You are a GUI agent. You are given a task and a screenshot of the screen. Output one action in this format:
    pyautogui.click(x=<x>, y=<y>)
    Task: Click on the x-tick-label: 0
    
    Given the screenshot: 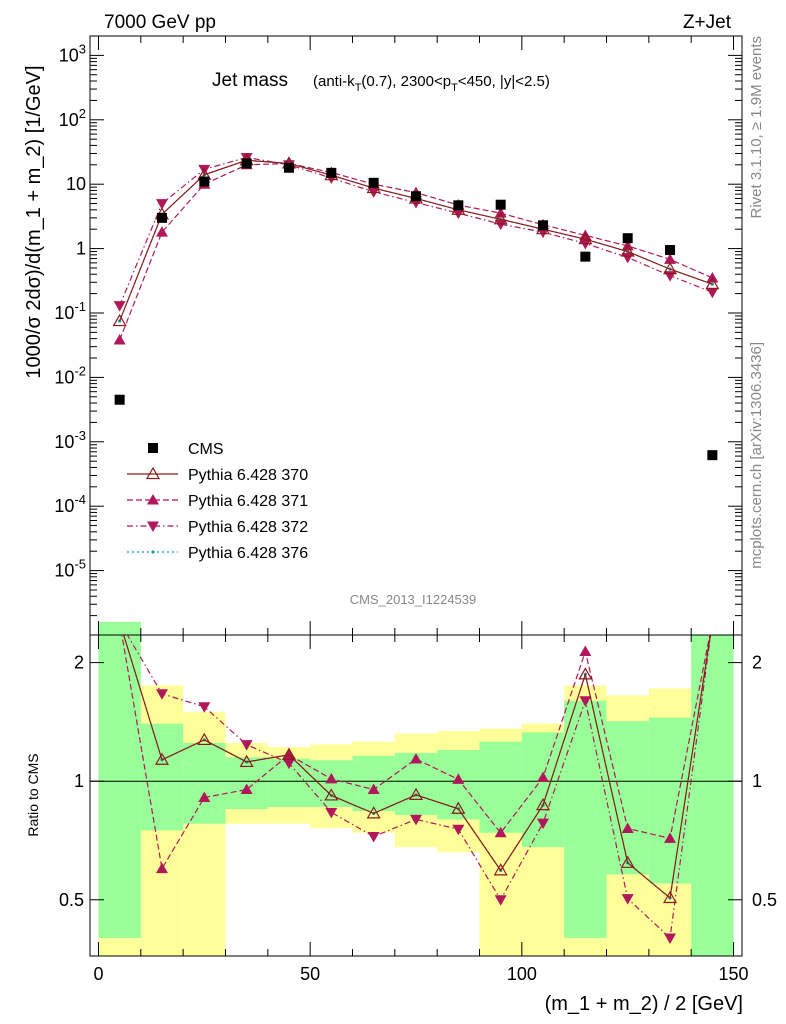 What is the action you would take?
    pyautogui.click(x=98, y=974)
    